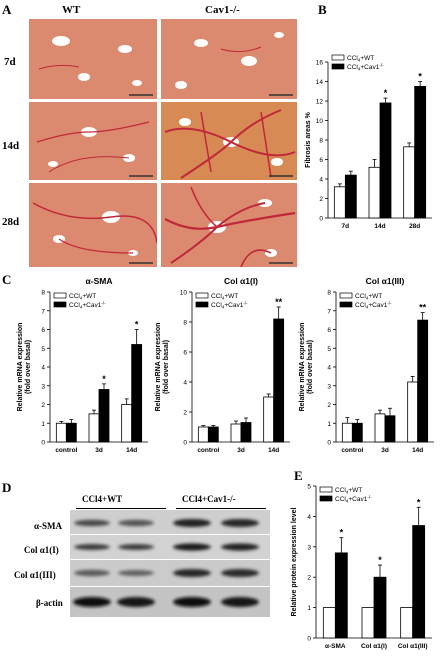  I want to click on x-tick-label: 7d, so click(346, 226).